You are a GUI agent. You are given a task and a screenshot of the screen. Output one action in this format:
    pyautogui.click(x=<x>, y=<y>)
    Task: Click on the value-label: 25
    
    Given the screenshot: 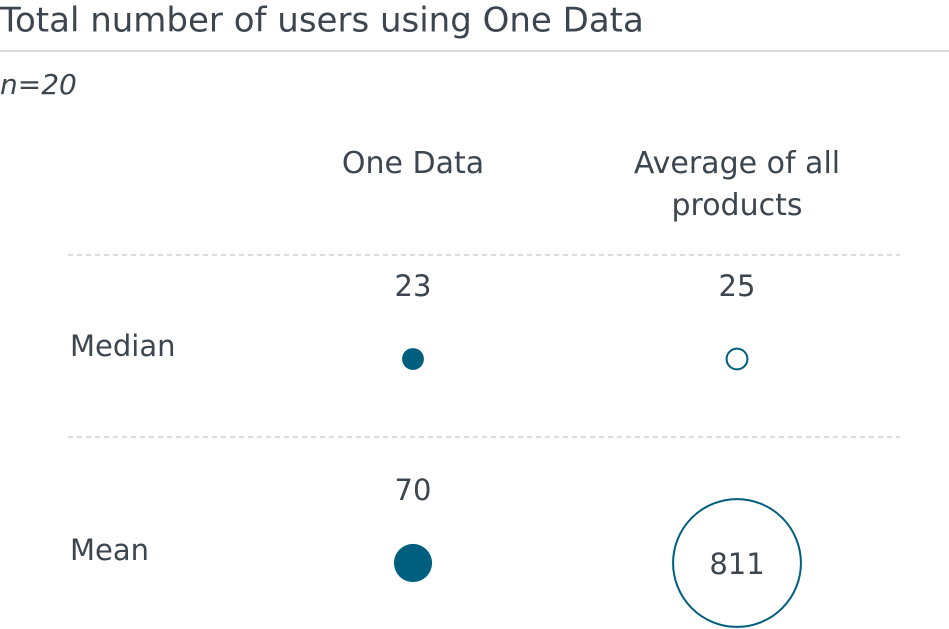 What is the action you would take?
    pyautogui.click(x=737, y=286)
    